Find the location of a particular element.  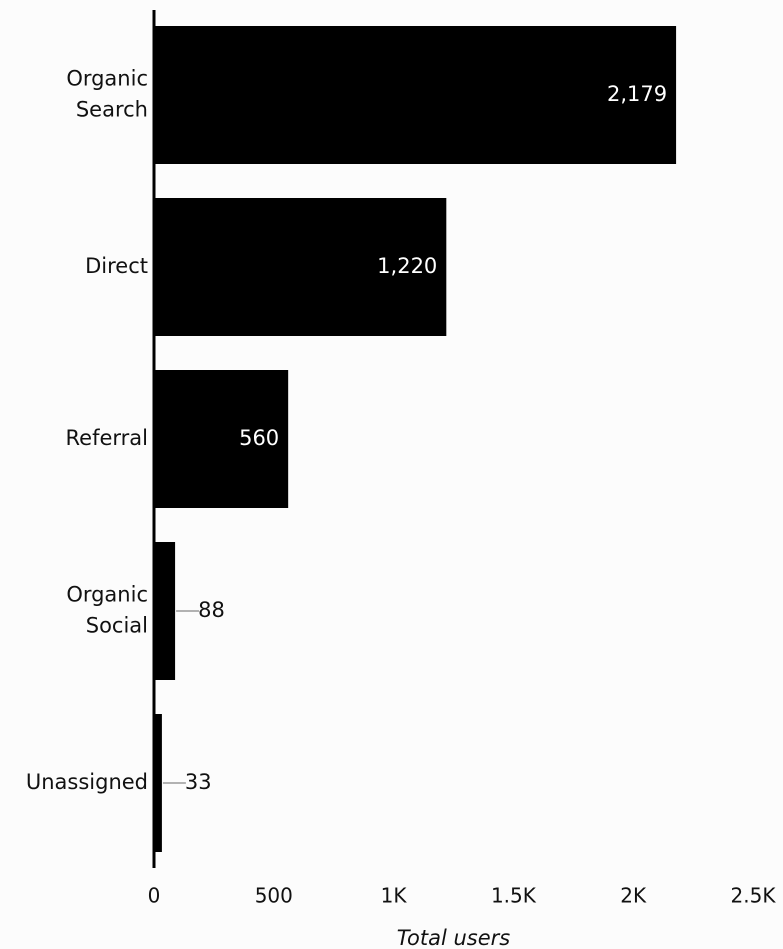

data-label: 1,220 is located at coordinates (407, 266).